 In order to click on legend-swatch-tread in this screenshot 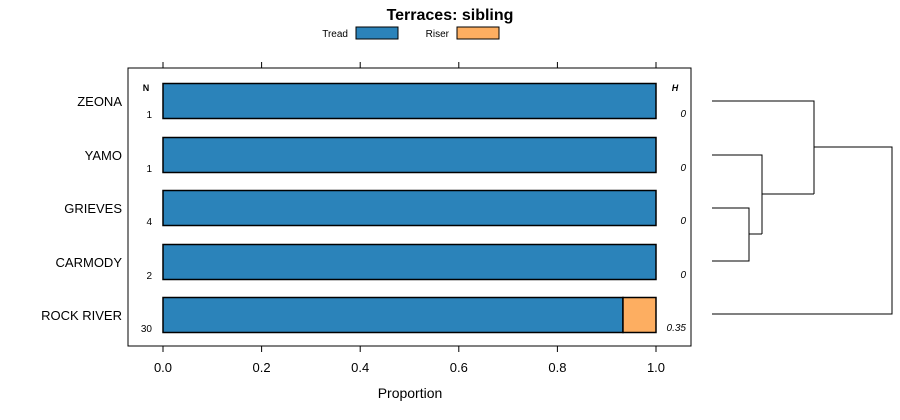, I will do `click(377, 33)`.